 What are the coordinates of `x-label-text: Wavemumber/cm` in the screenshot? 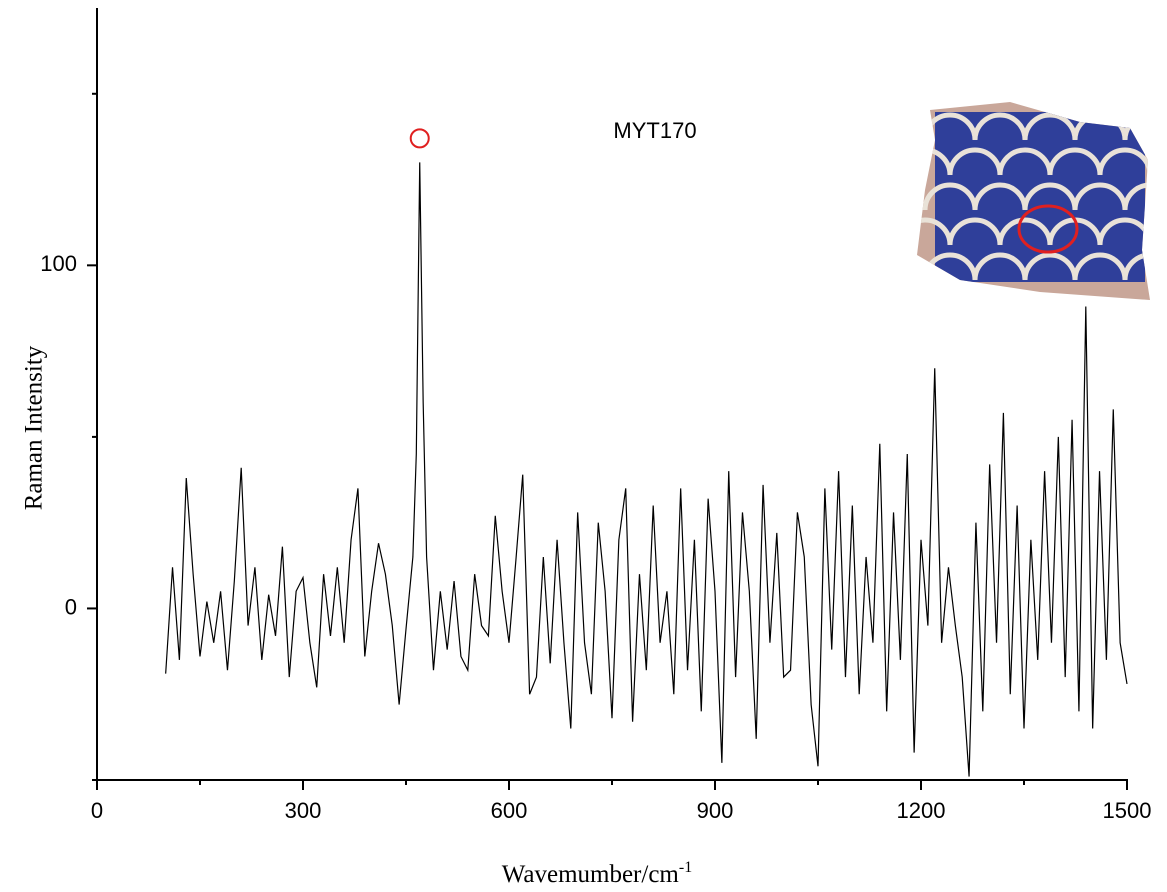 It's located at (591, 874).